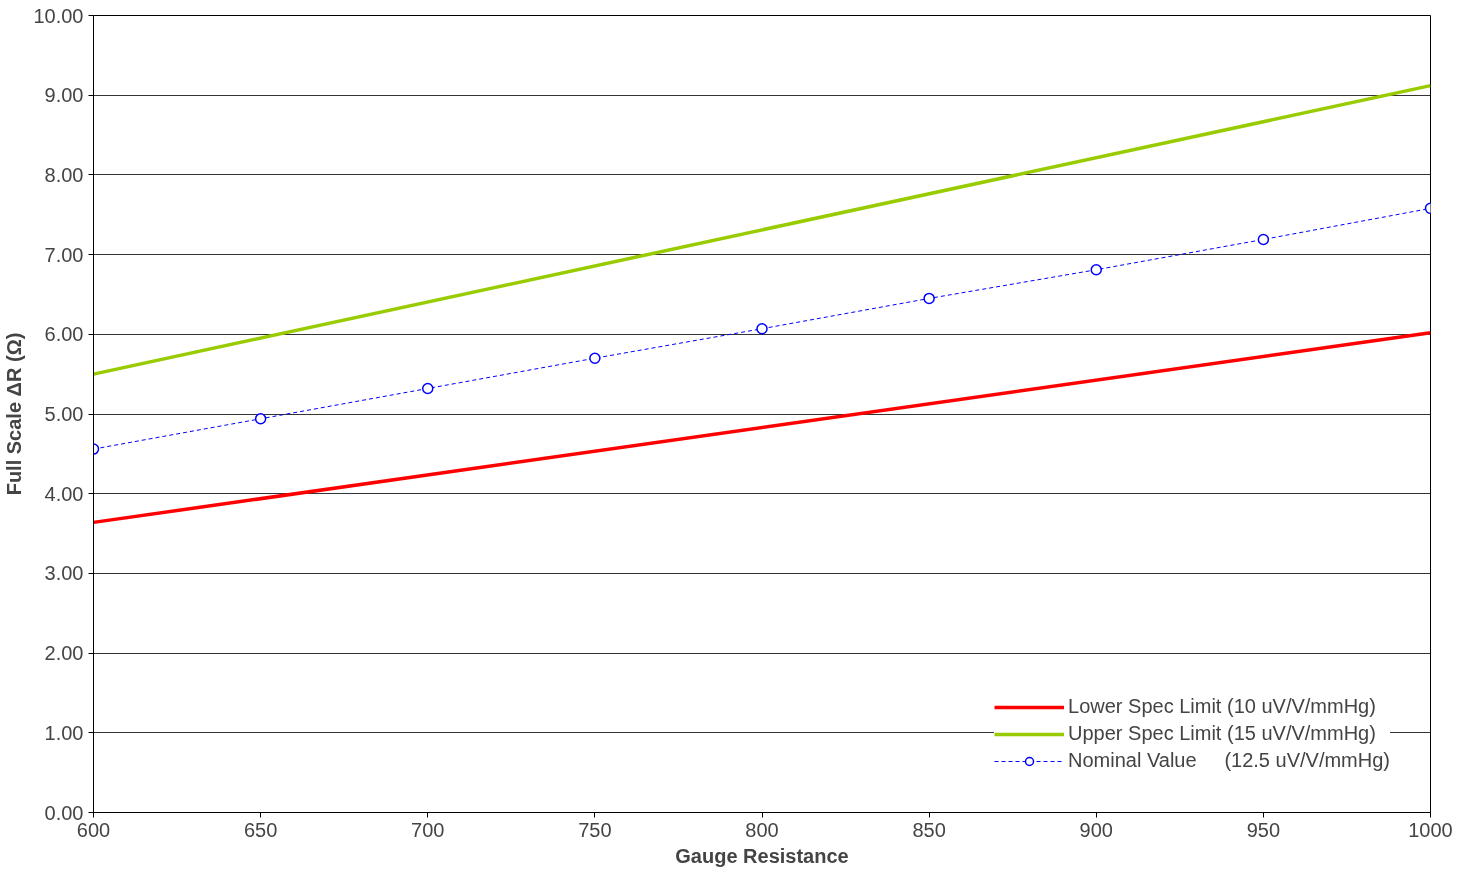 The height and width of the screenshot is (869, 1458). Describe the element at coordinates (1263, 829) in the screenshot. I see `x-tick-label: 950` at that location.